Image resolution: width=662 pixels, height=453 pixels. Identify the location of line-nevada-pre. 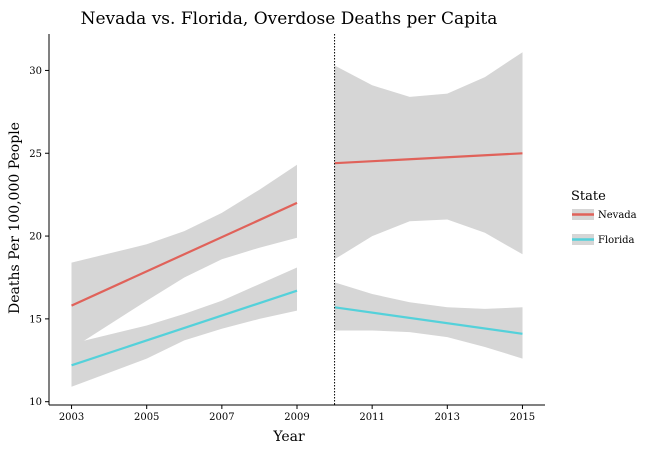
(184, 254).